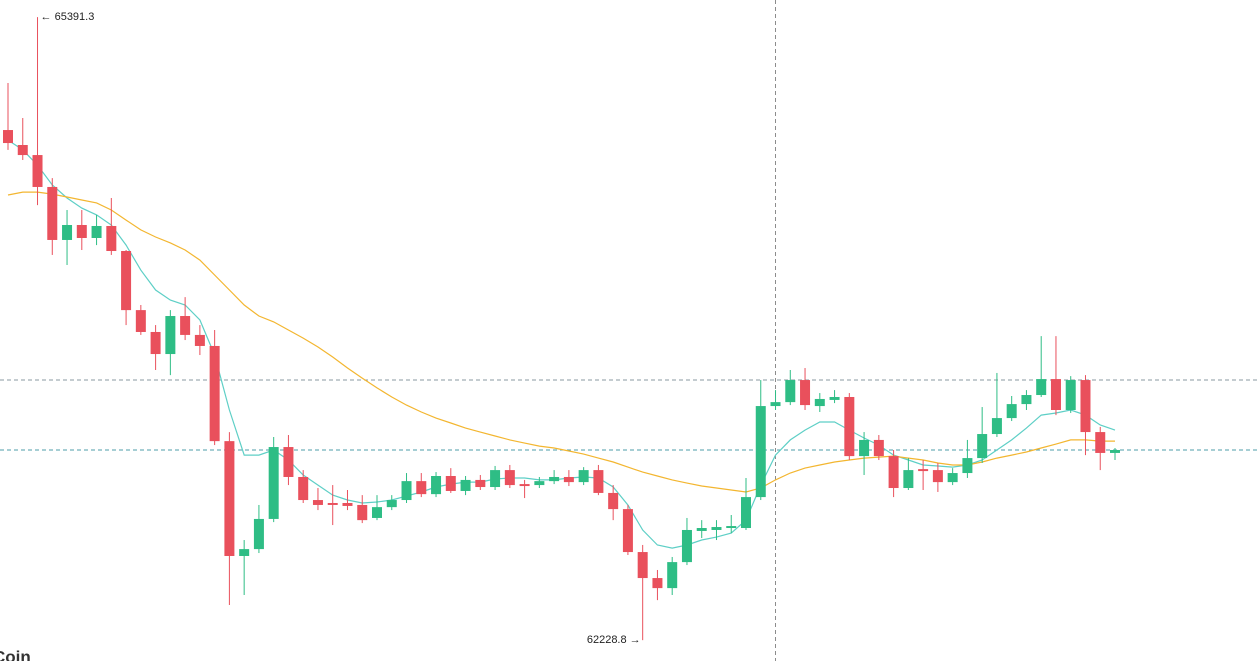 The height and width of the screenshot is (661, 1258). I want to click on low-label: 62228.8 →, so click(614, 640).